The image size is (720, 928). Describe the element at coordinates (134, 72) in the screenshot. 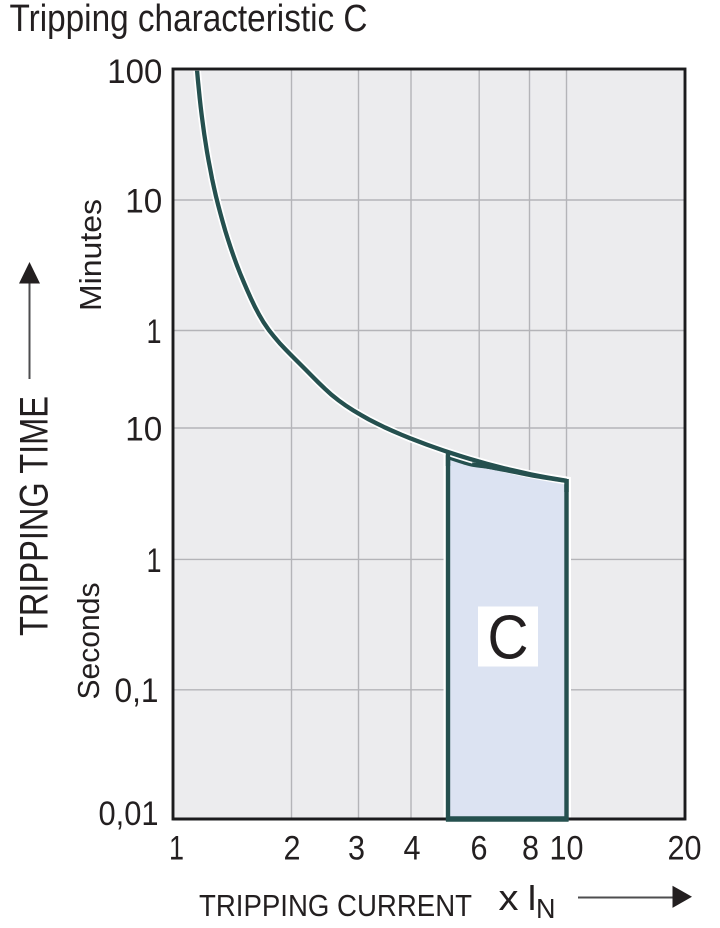

I see `svg-text: 100` at that location.